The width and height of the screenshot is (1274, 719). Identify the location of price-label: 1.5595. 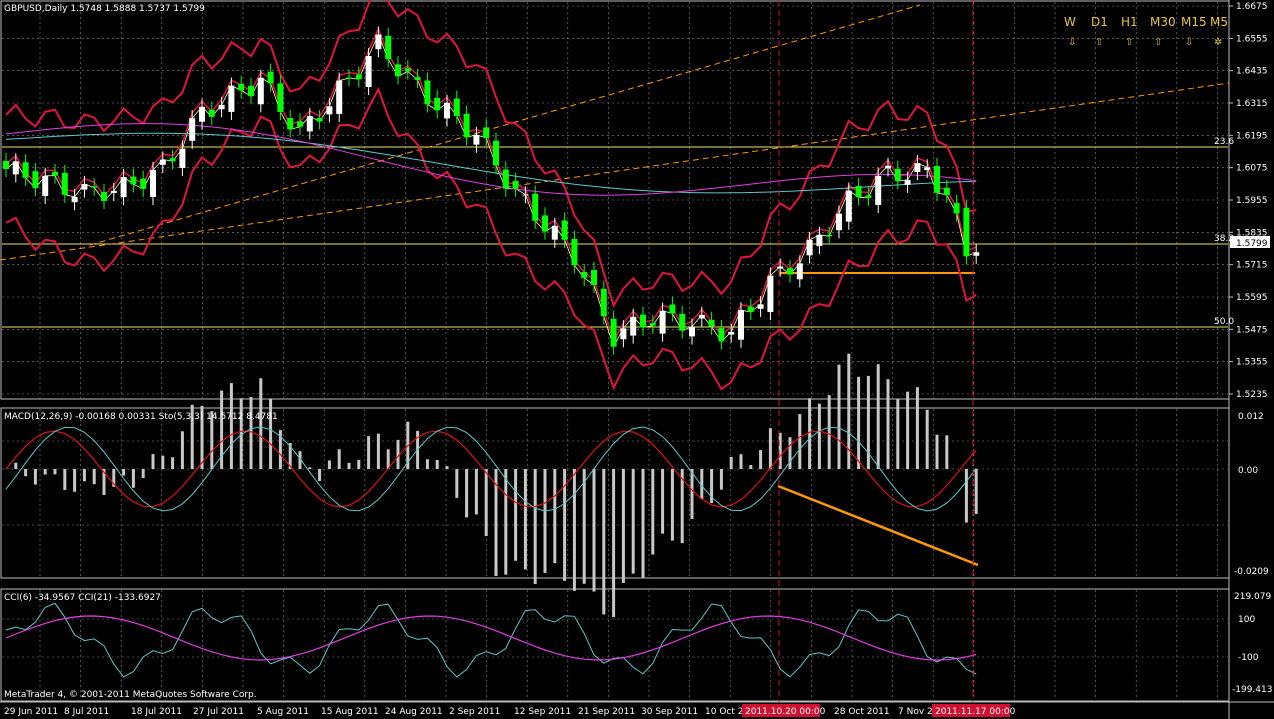
(1252, 298).